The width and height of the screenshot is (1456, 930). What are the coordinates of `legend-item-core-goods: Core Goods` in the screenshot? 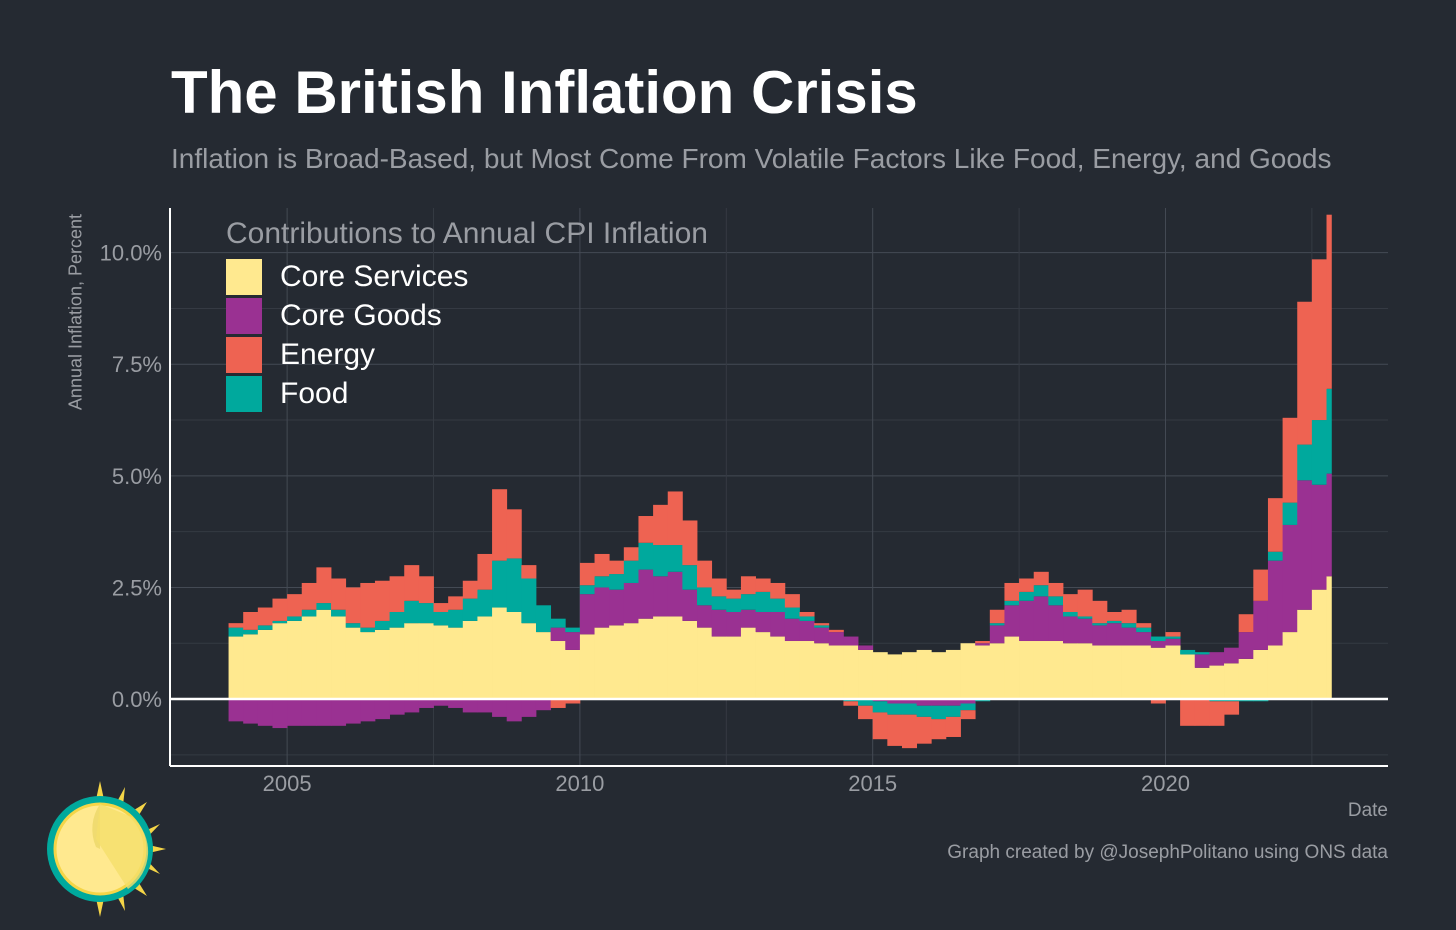 It's located at (467, 315).